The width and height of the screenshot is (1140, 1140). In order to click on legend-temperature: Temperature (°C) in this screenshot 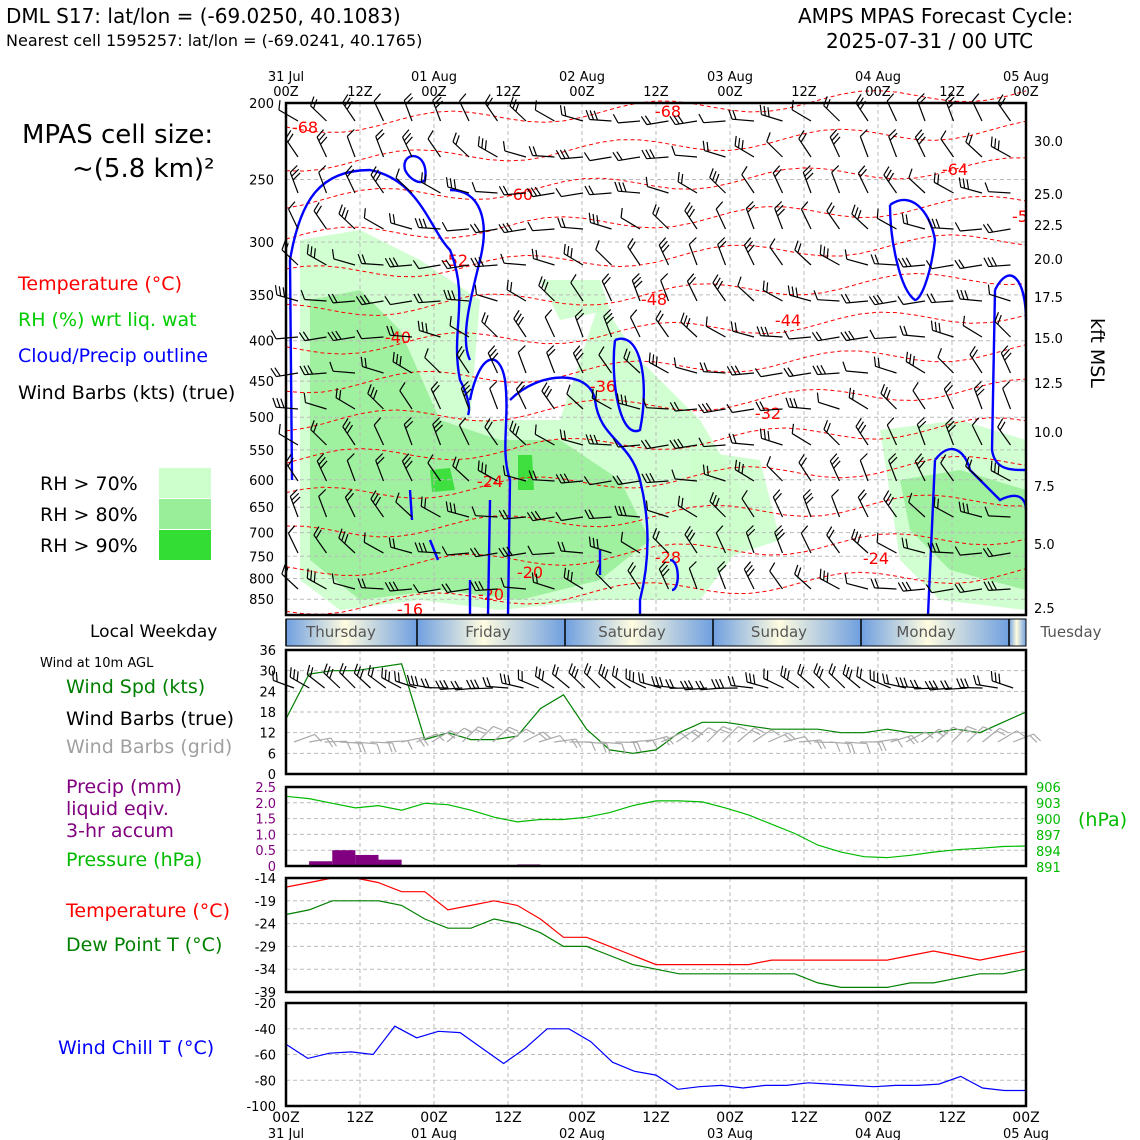, I will do `click(100, 284)`.